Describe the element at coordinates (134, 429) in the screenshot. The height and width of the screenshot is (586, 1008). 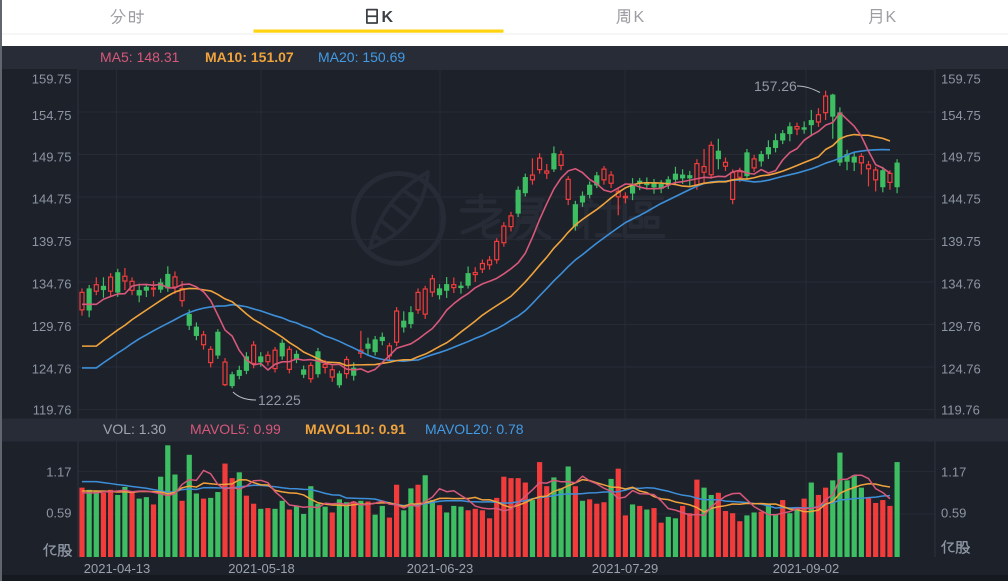
I see `svg-text: VOL: 1.30` at that location.